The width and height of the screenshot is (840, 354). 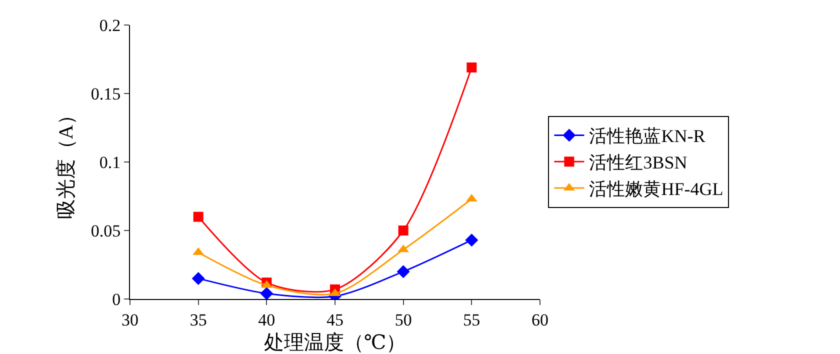 I want to click on legend-label: 活性艳蓝KN-R, so click(x=647, y=136).